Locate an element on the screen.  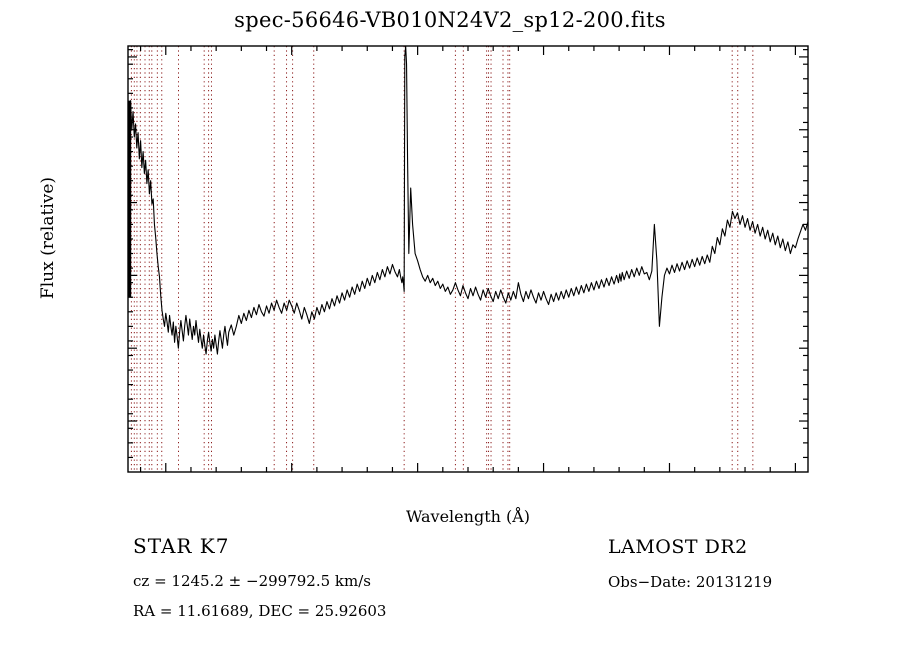
survey-name: LAMOST DR2 is located at coordinates (678, 547).